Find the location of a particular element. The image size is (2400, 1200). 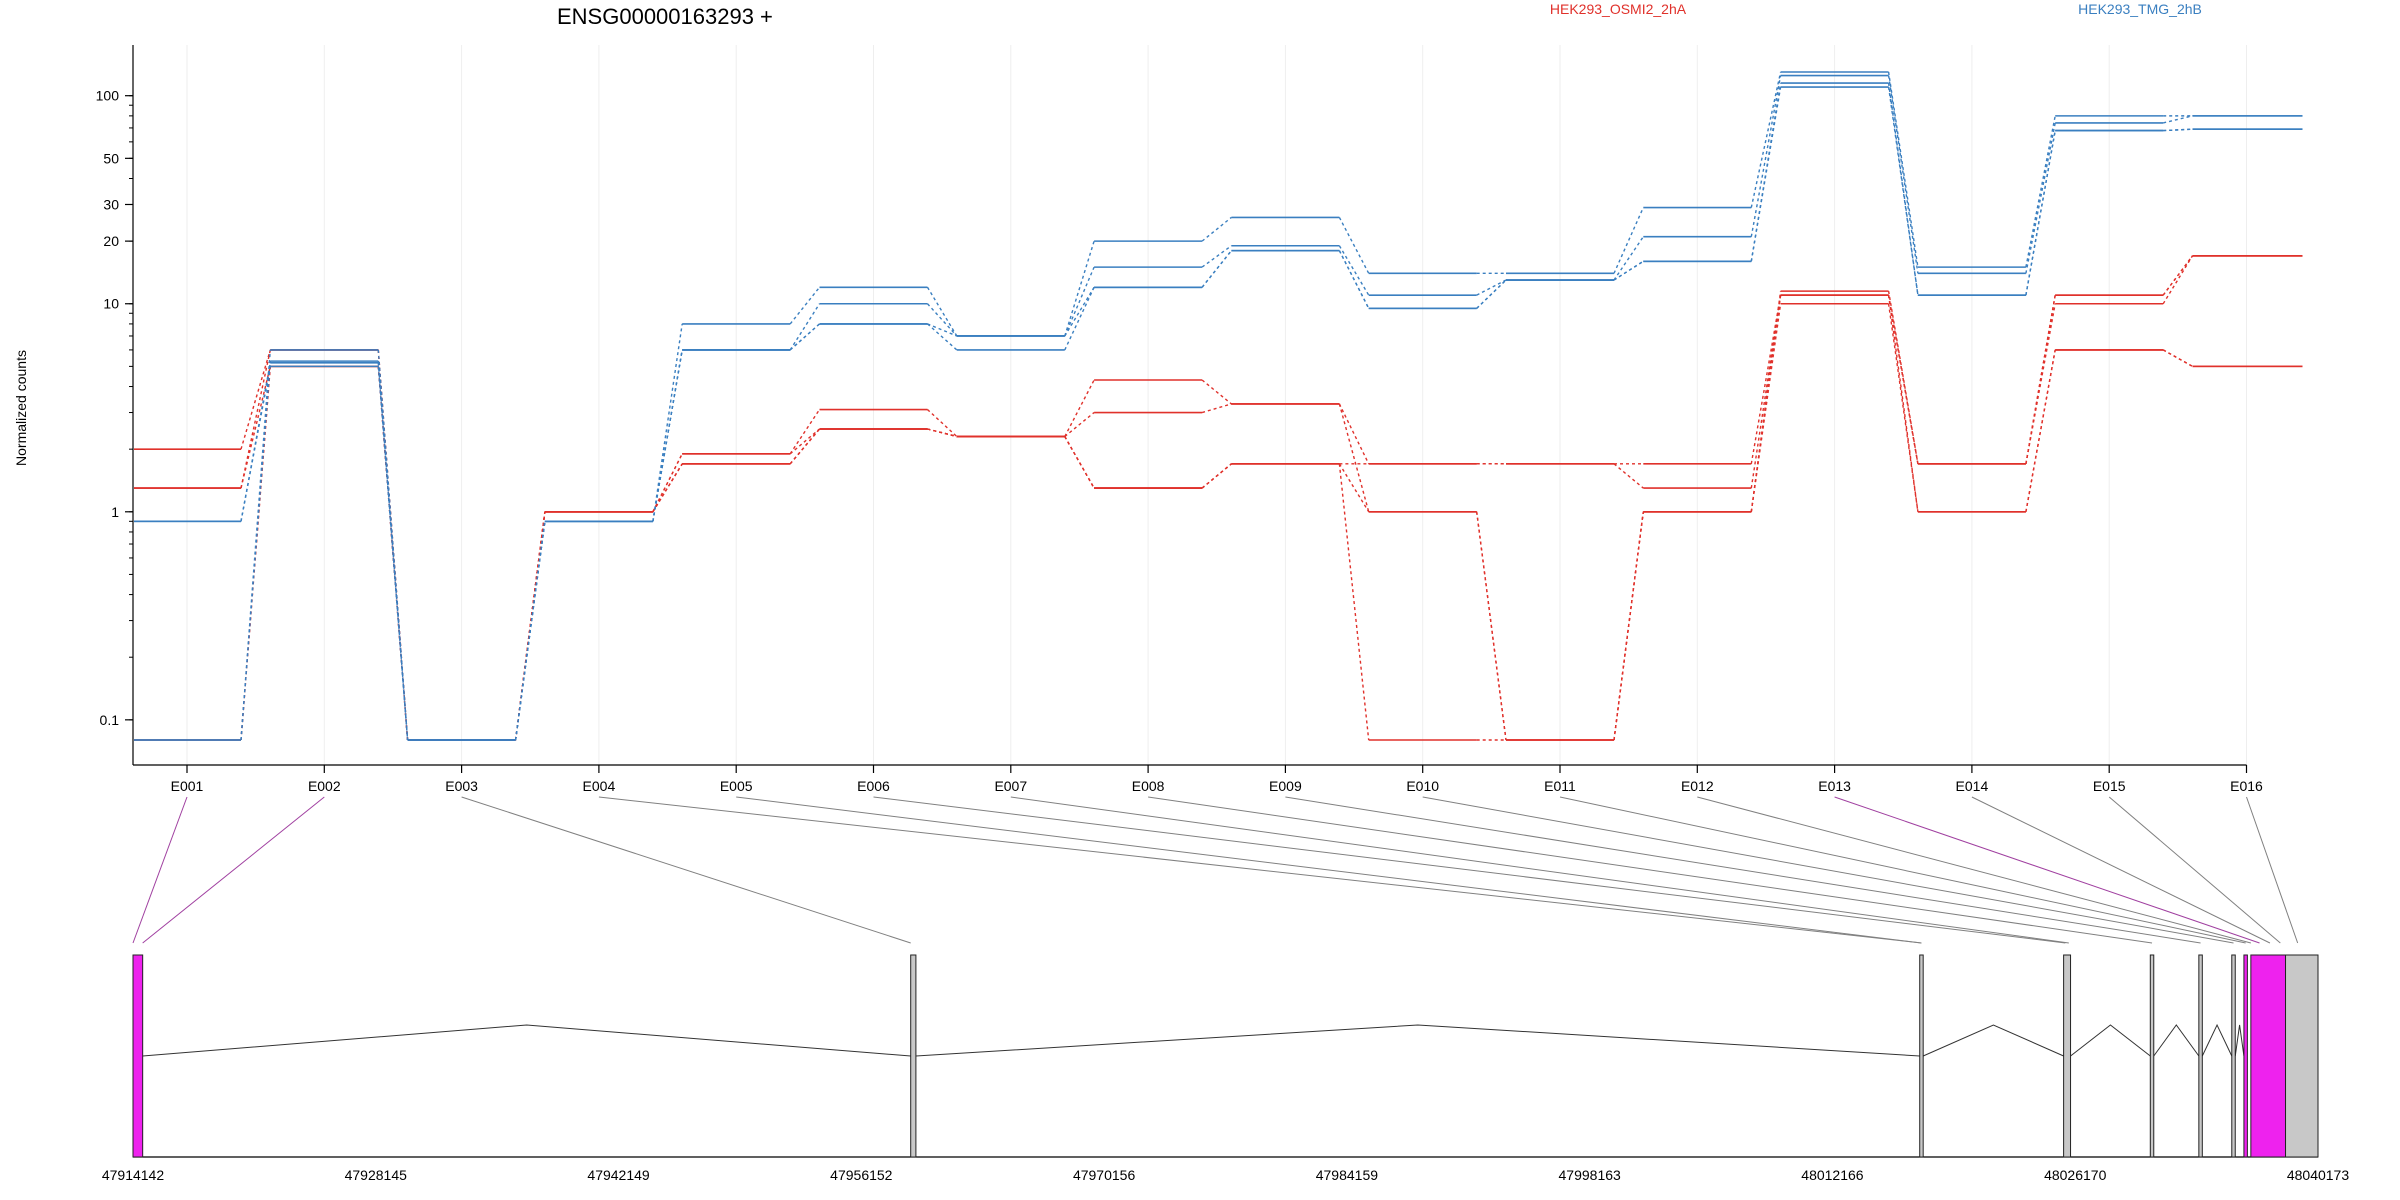

coordinate-tick-label: 47942149 is located at coordinates (618, 1175).